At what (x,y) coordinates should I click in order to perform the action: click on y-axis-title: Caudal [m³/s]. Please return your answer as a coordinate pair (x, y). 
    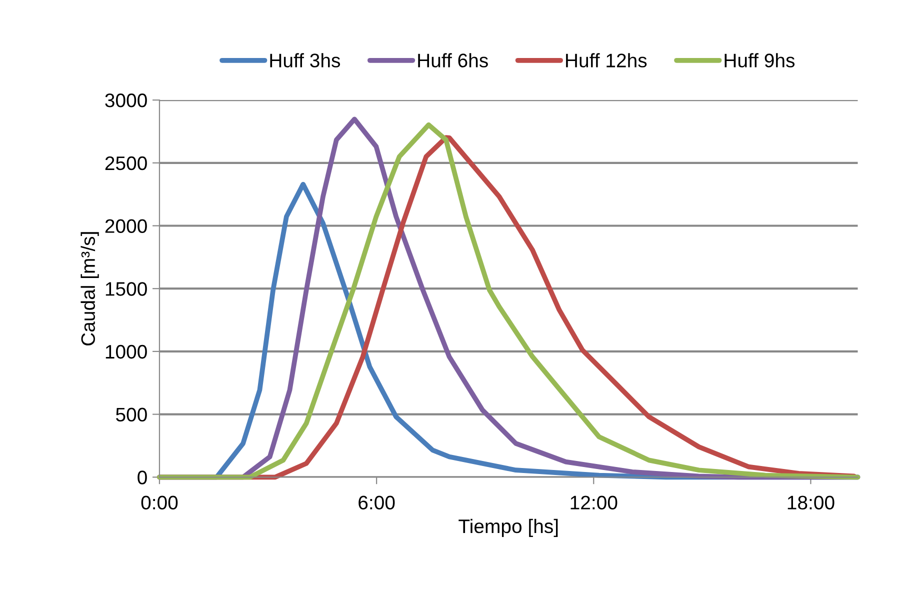
    Looking at the image, I should click on (89, 289).